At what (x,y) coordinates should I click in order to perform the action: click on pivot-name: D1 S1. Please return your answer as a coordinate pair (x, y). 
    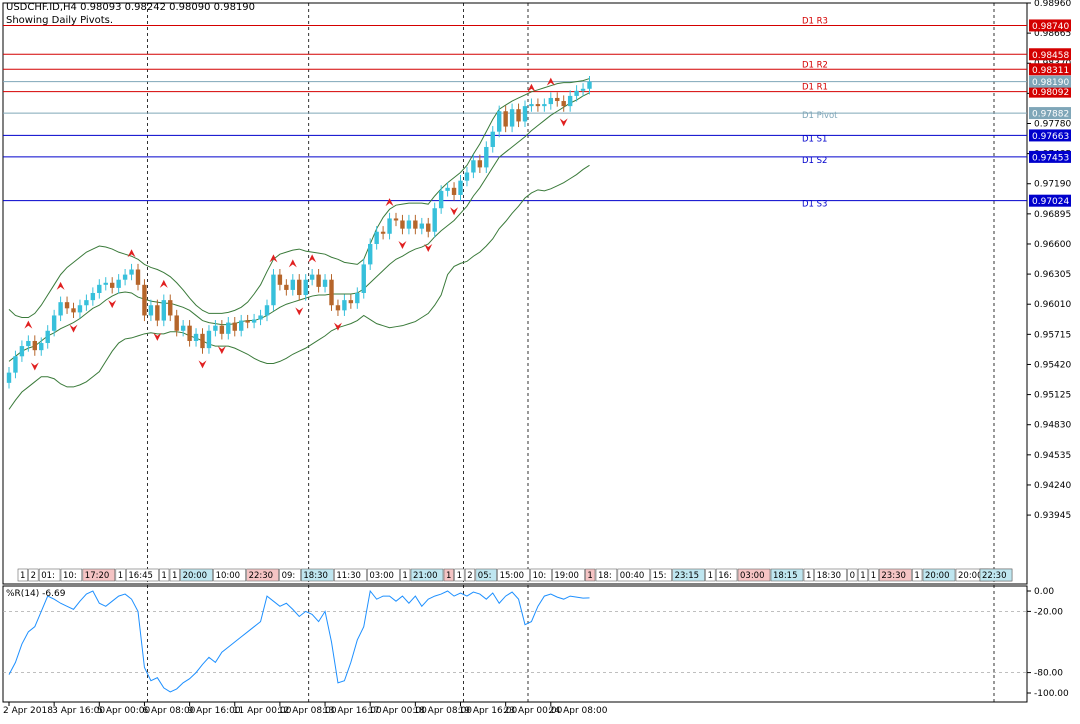
    Looking at the image, I should click on (814, 139).